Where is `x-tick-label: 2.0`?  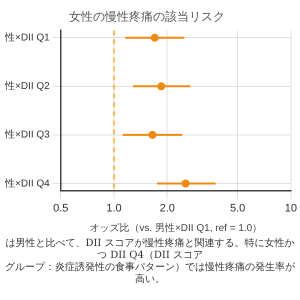 x-tick-label: 2.0 is located at coordinates (167, 208).